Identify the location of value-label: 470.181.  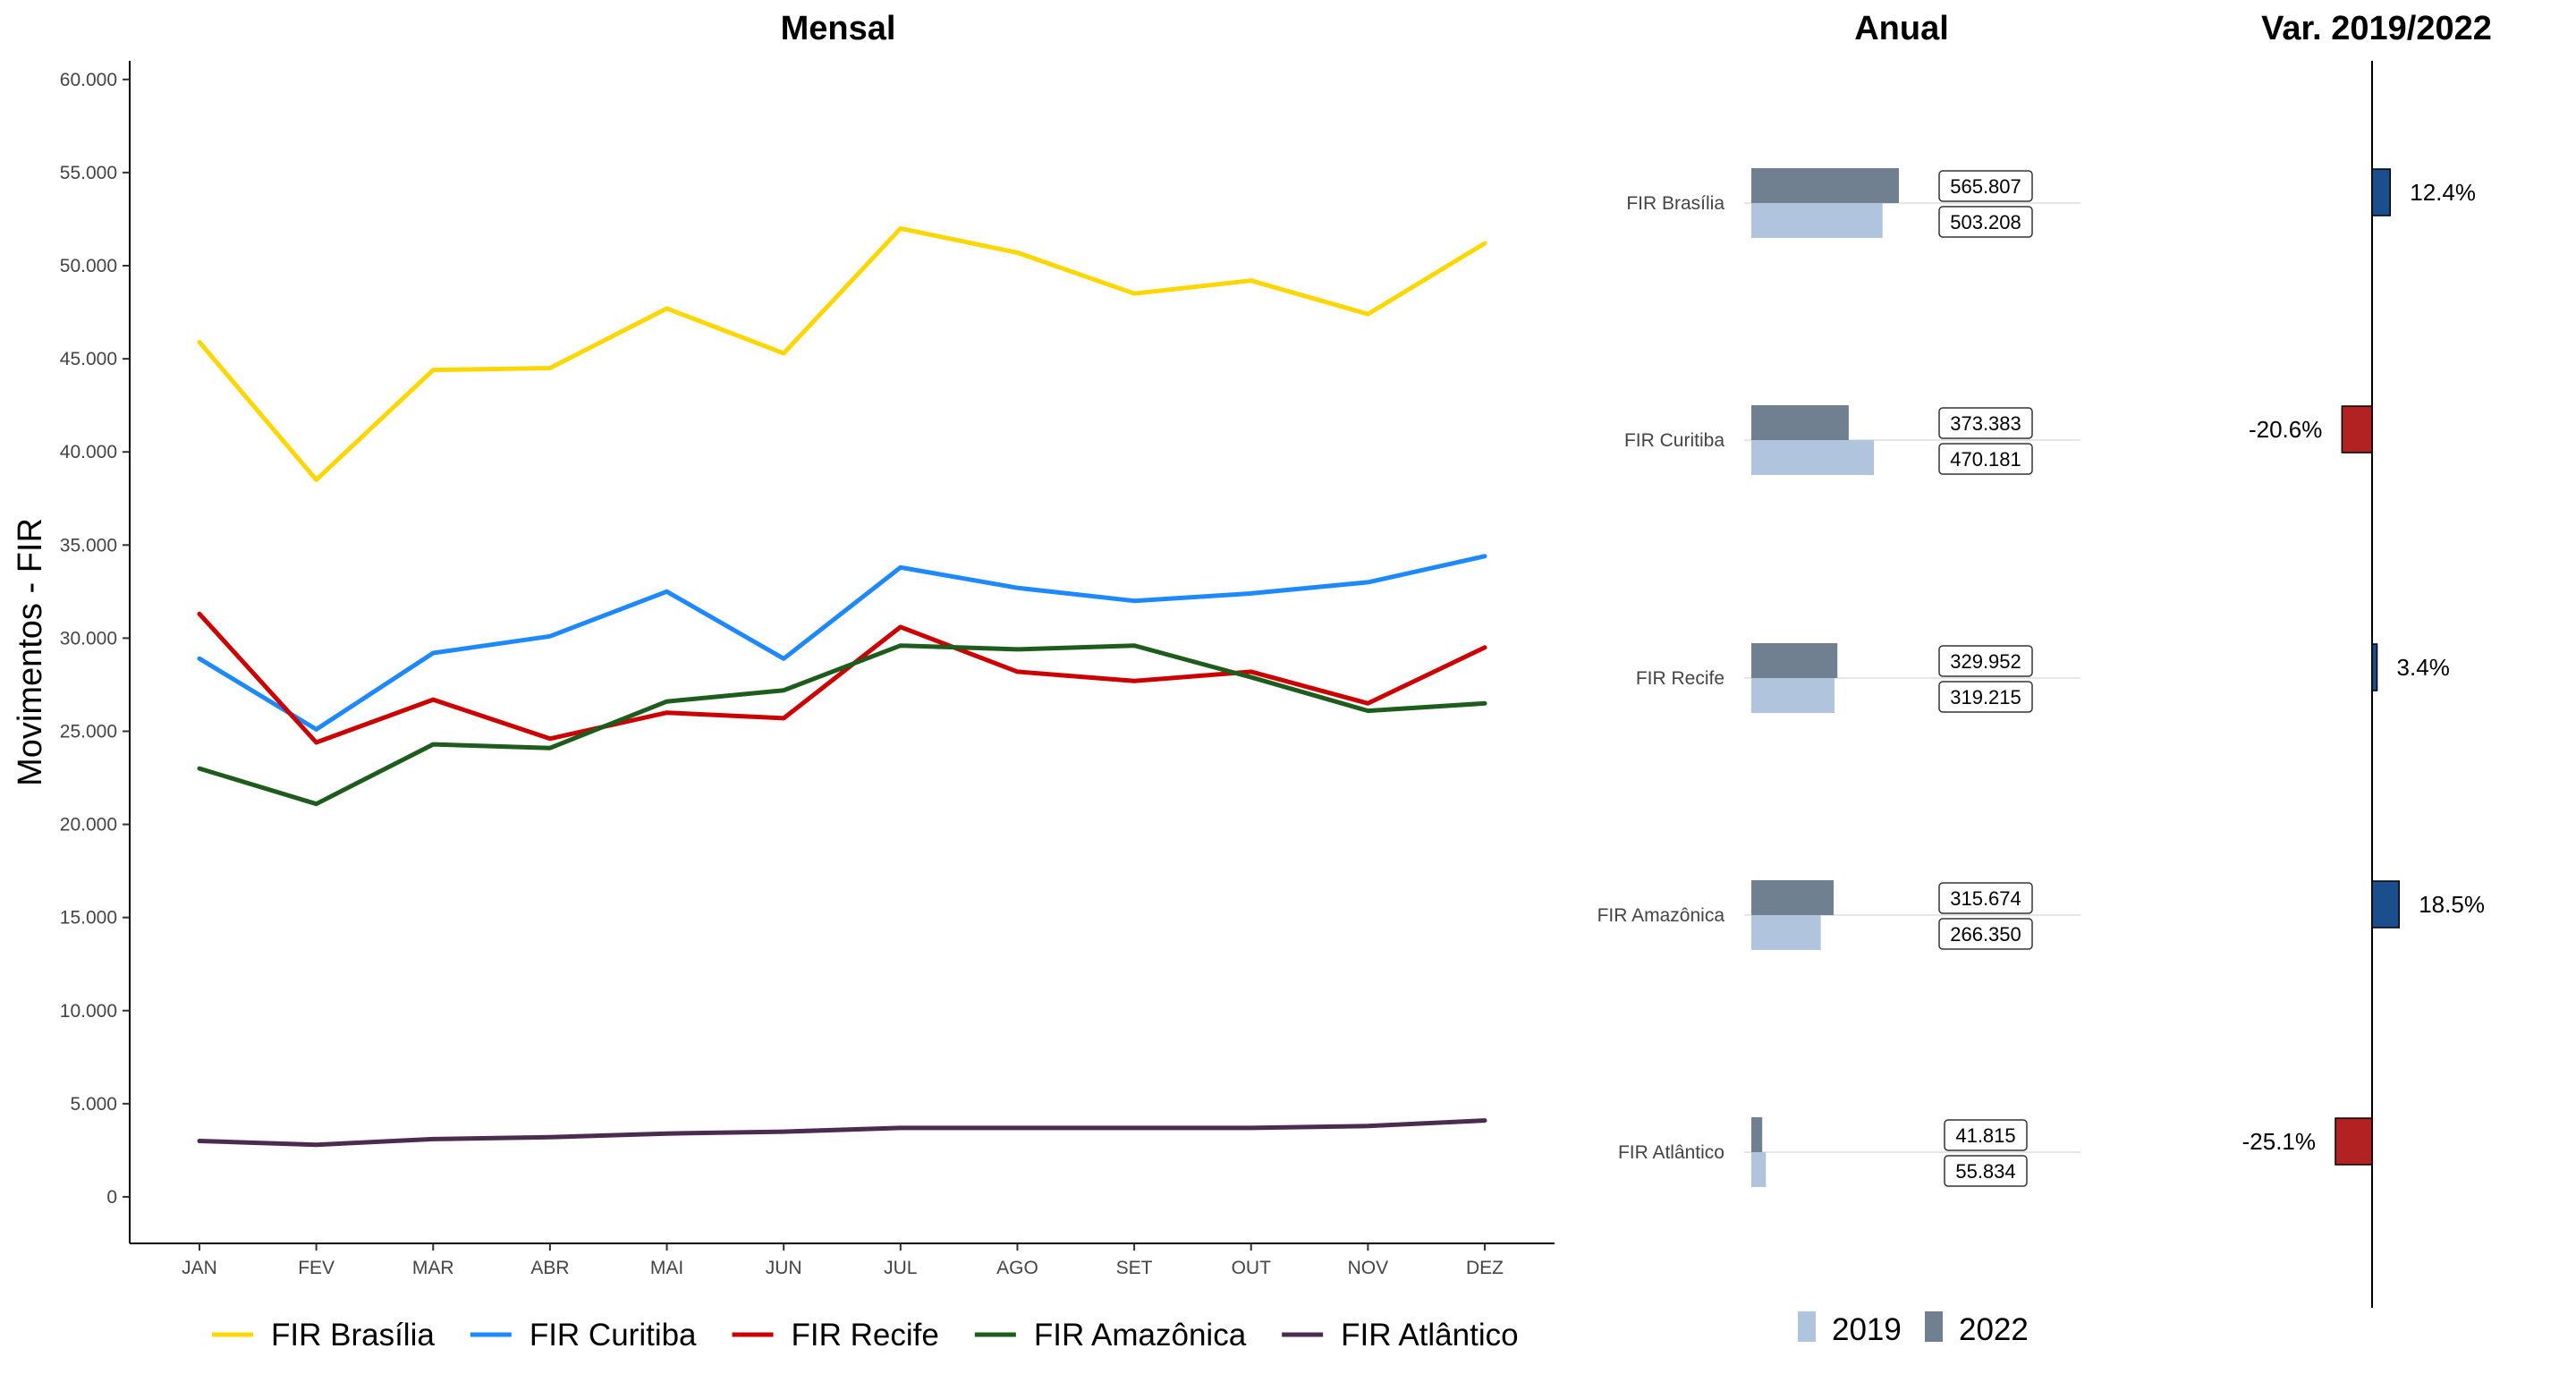
(1985, 459).